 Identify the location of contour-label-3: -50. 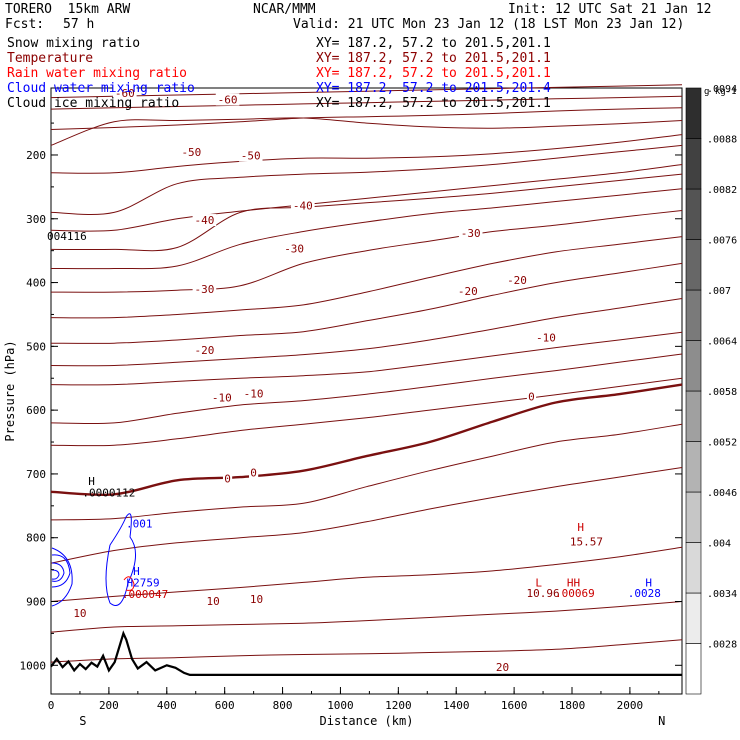
(251, 156).